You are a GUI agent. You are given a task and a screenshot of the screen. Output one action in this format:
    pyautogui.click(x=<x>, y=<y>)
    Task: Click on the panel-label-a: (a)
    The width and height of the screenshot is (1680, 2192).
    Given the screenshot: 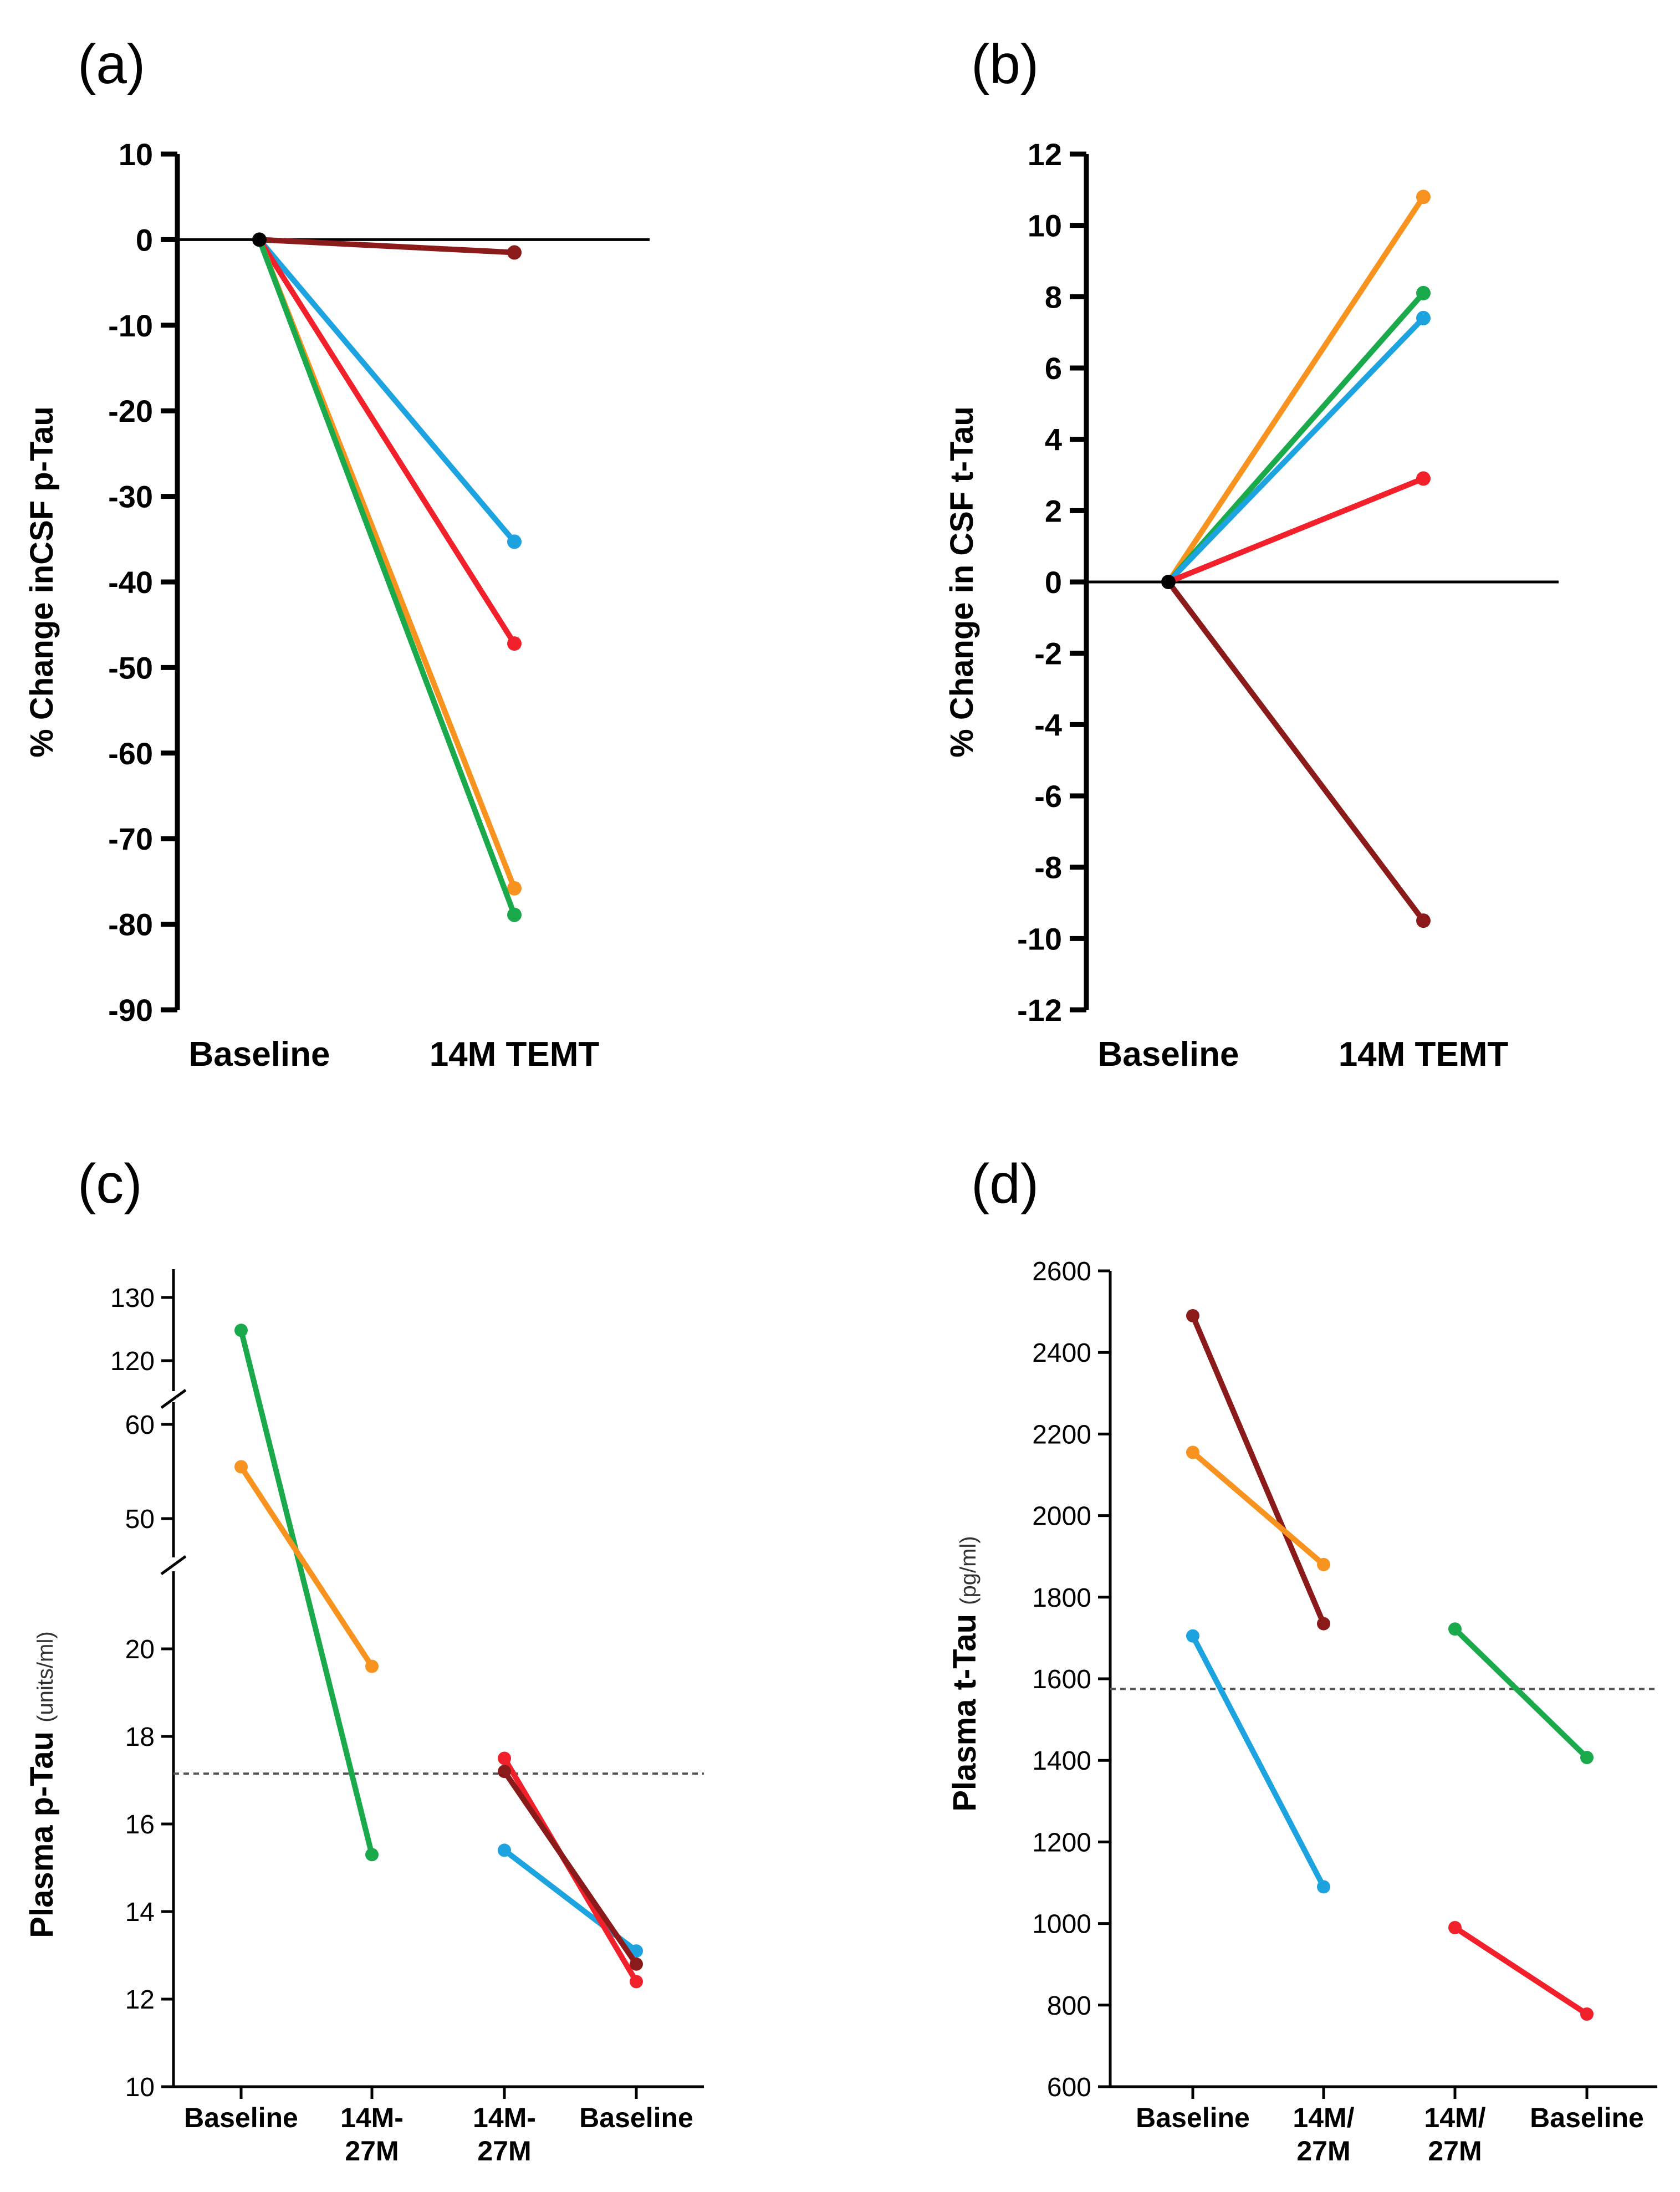 What is the action you would take?
    pyautogui.click(x=111, y=64)
    